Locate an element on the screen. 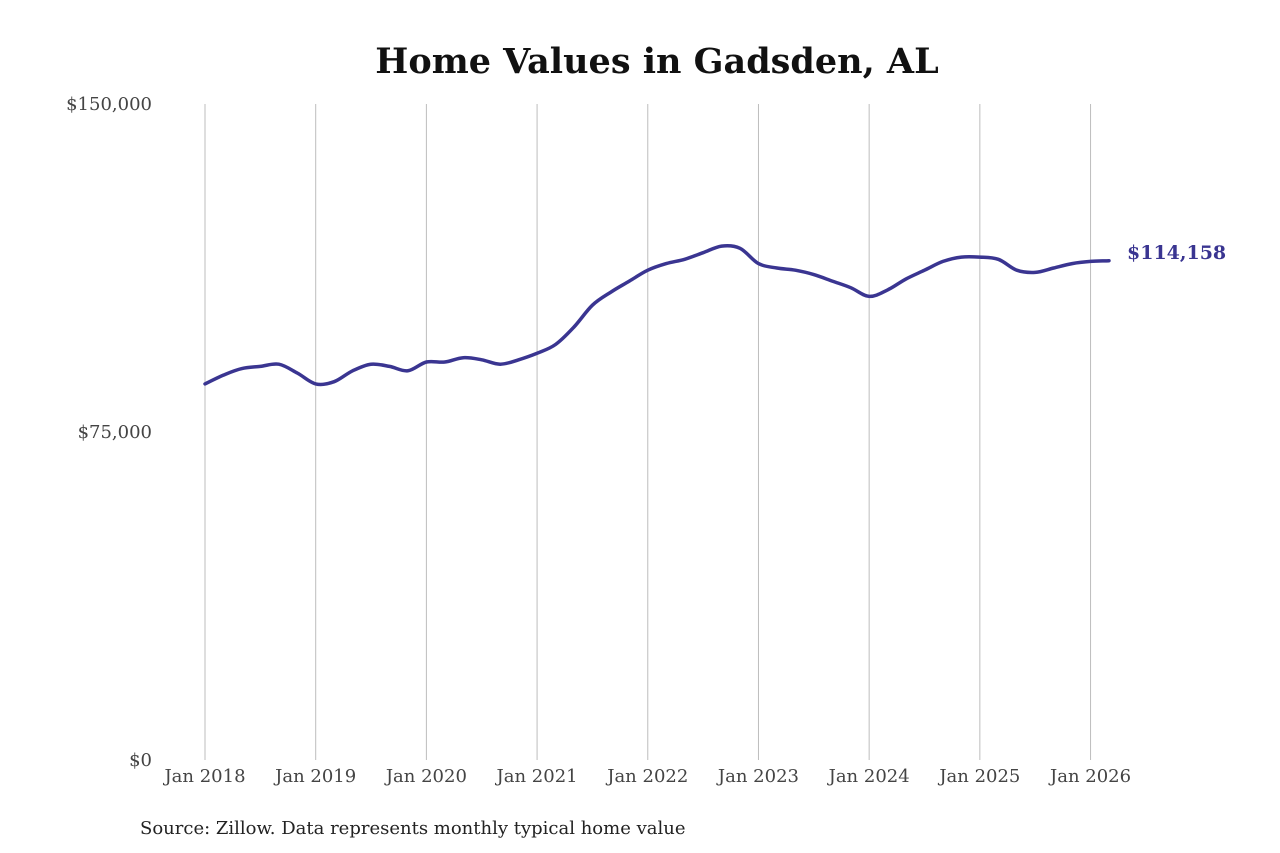 Image resolution: width=1280 pixels, height=853 pixels. y-axis-tick-labels: $150,000 $75,000 $0 is located at coordinates (109, 432).